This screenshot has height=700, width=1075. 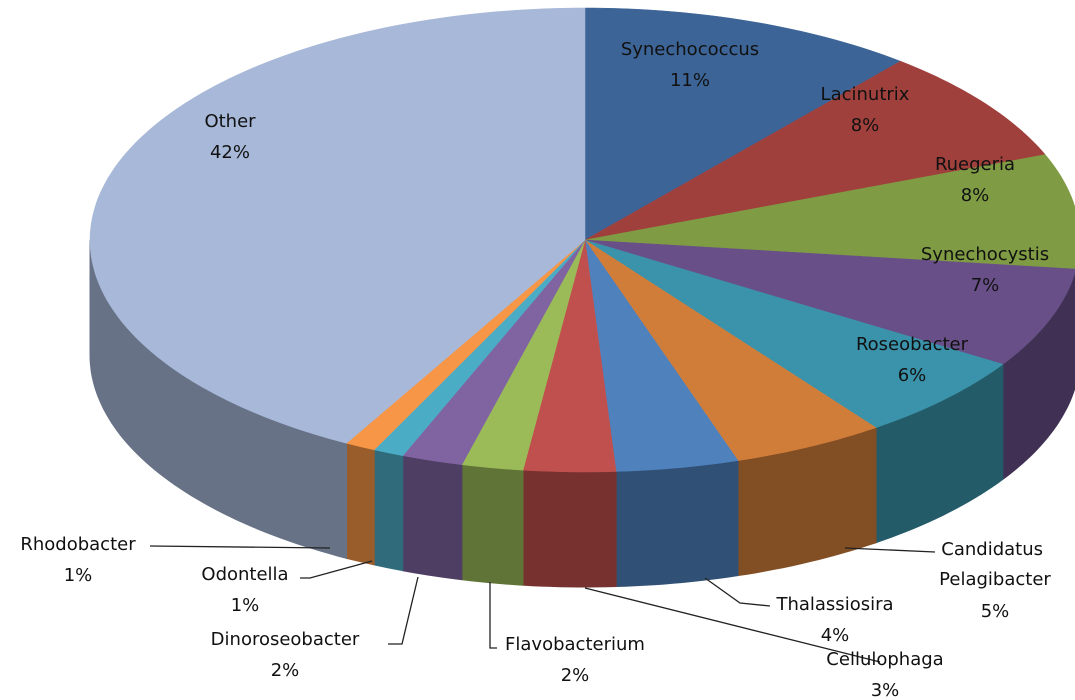 What do you see at coordinates (690, 49) in the screenshot?
I see `data-label-name: Synechococcus` at bounding box center [690, 49].